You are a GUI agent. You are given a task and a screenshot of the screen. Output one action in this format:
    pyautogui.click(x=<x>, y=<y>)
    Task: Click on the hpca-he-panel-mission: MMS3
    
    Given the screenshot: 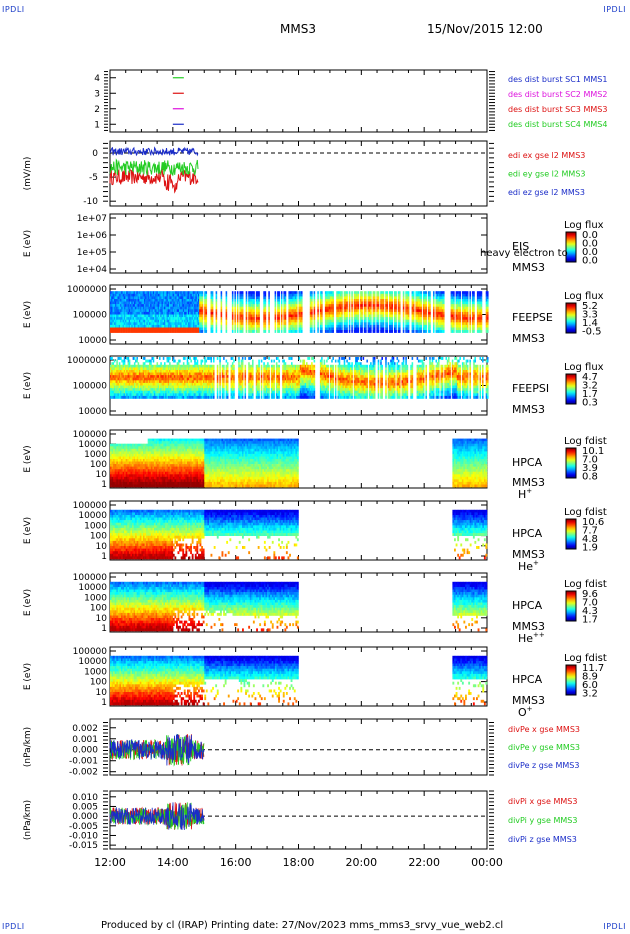 What is the action you would take?
    pyautogui.click(x=528, y=554)
    